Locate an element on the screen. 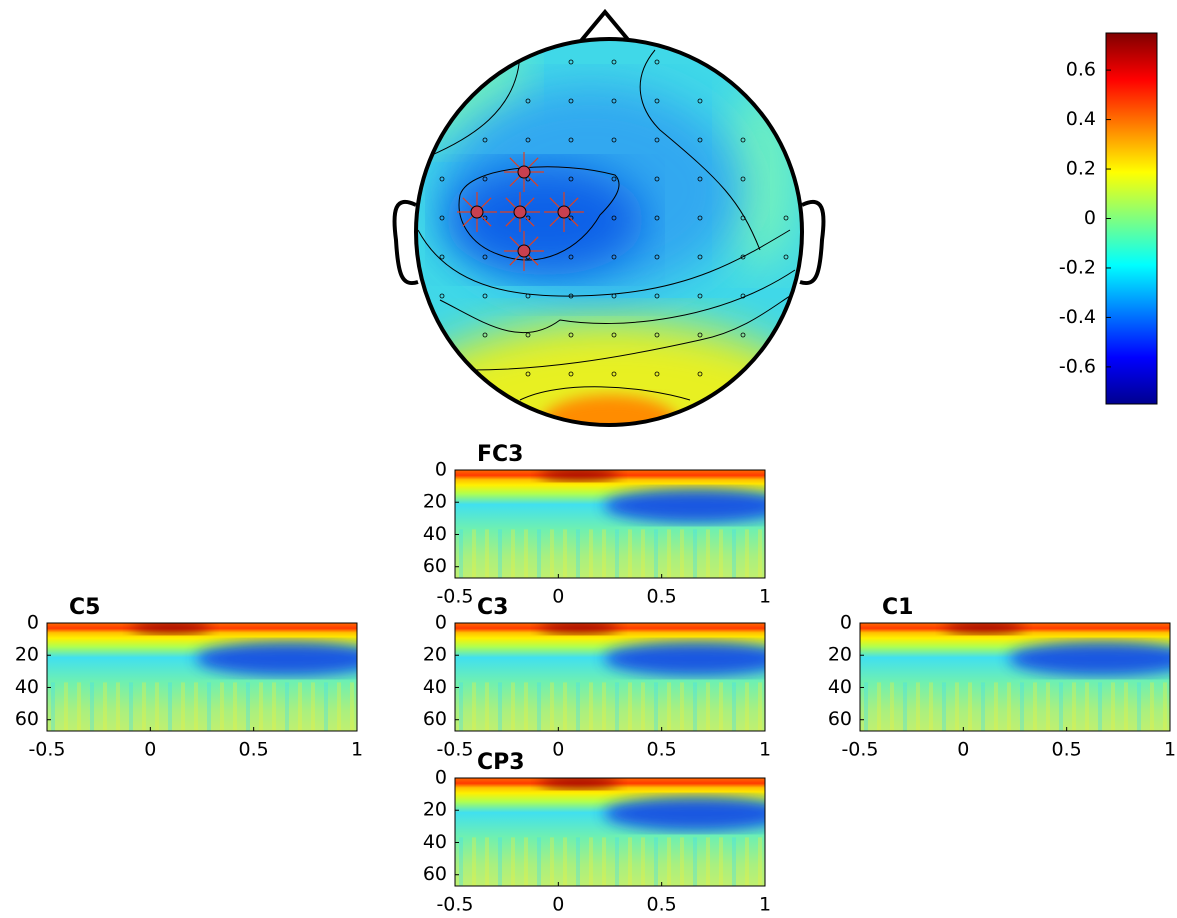  head-outline is located at coordinates (609, 232).